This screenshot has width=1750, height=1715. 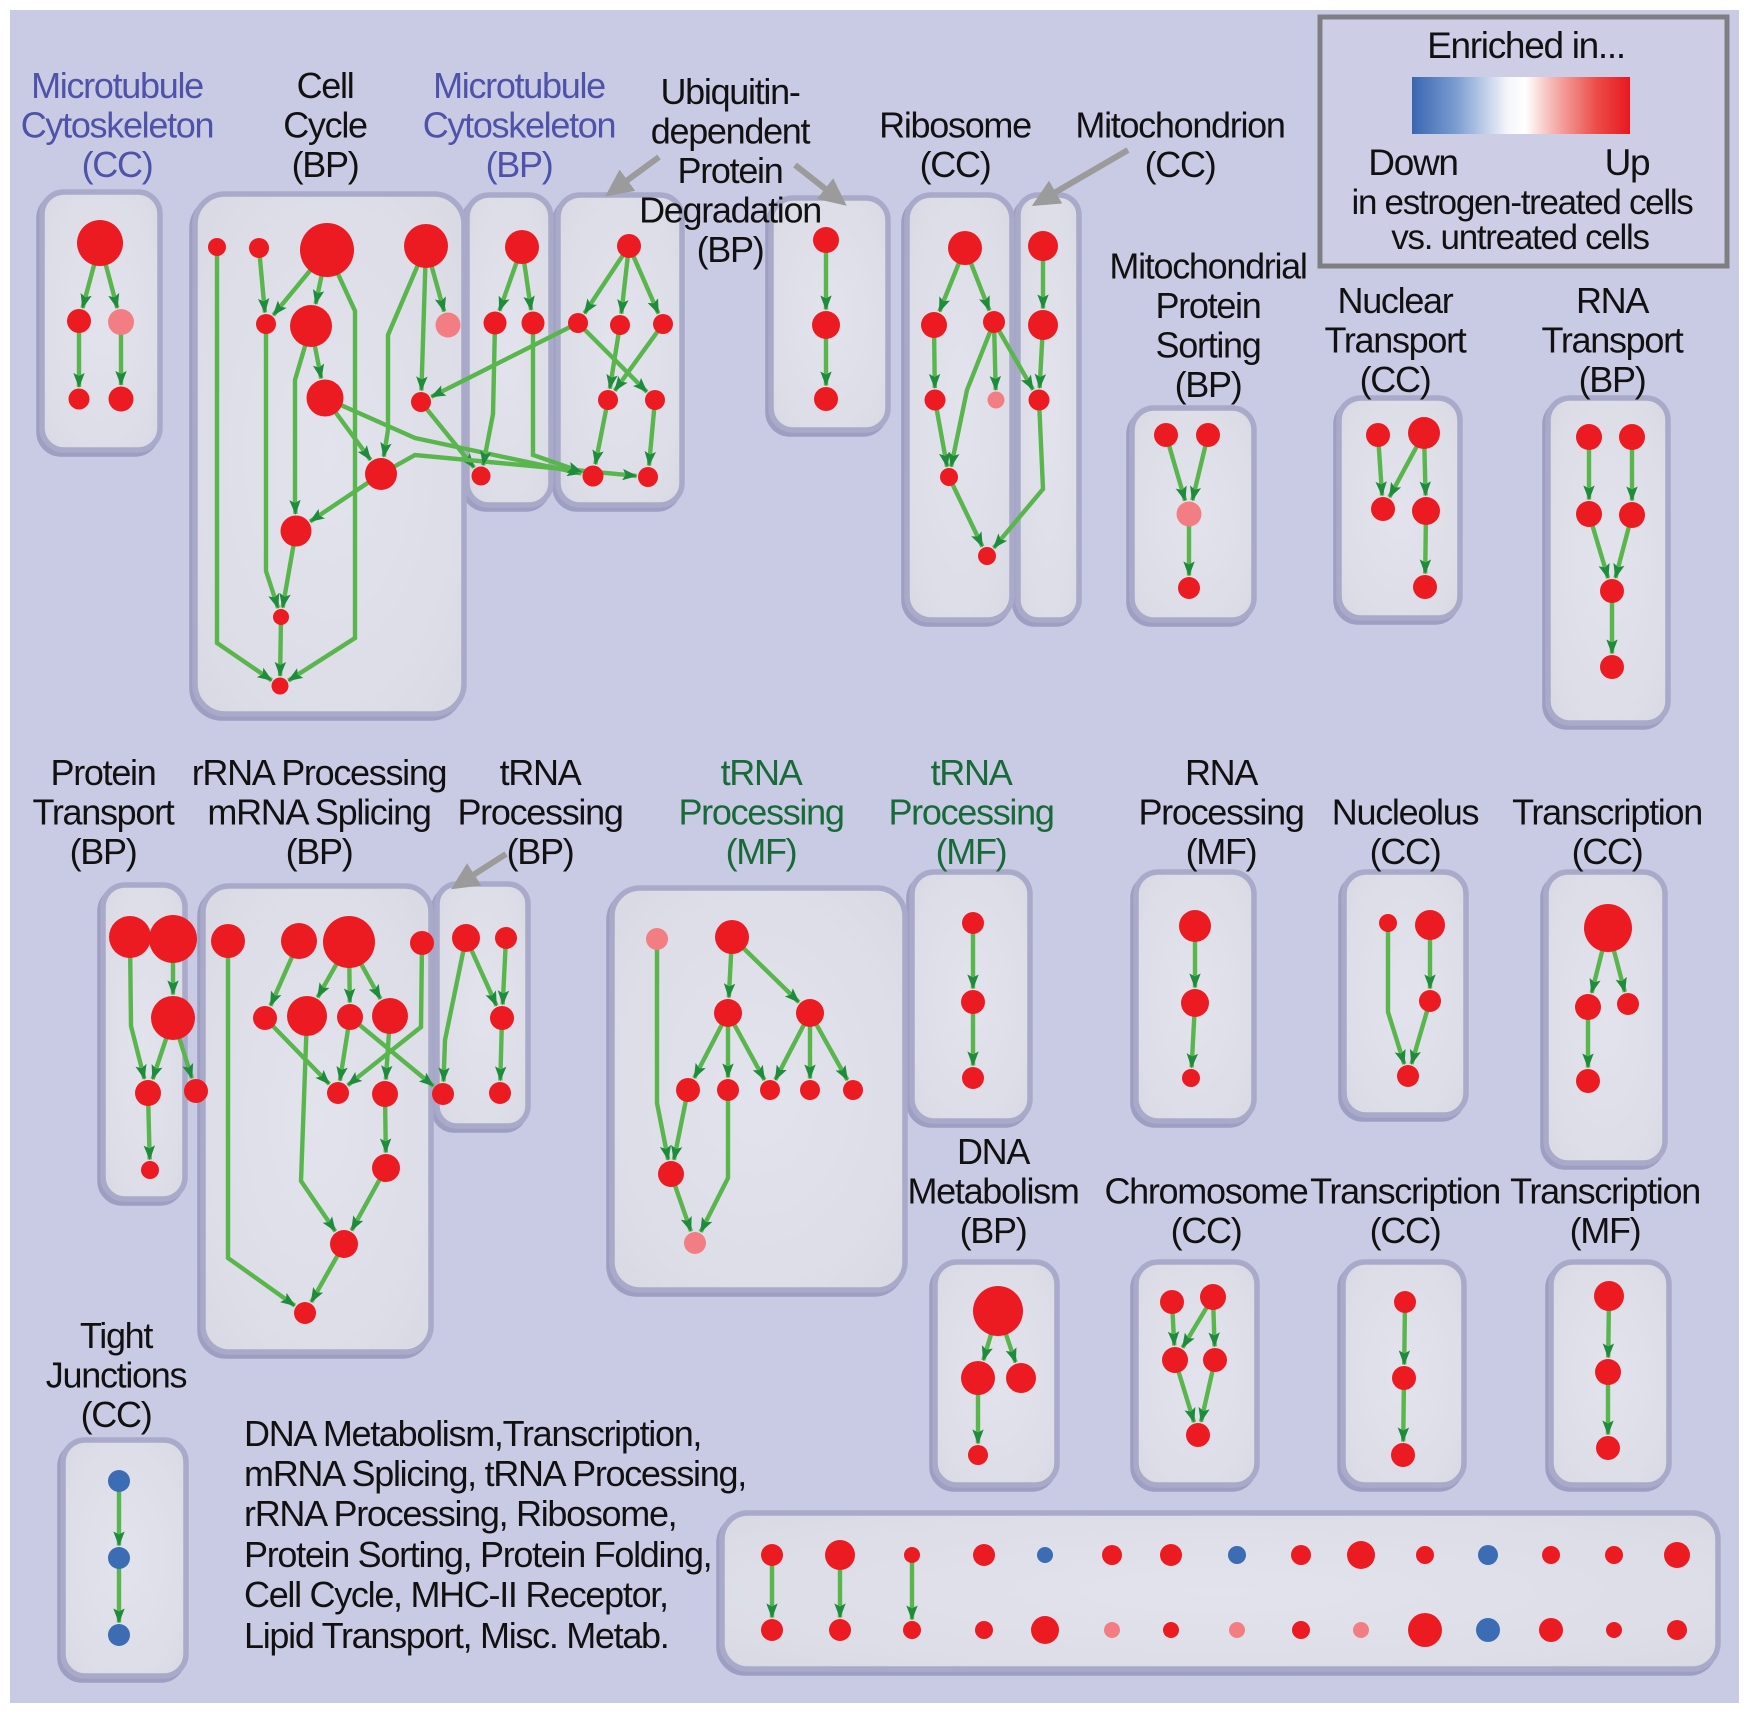 I want to click on svg-text: Degradation, so click(x=730, y=210).